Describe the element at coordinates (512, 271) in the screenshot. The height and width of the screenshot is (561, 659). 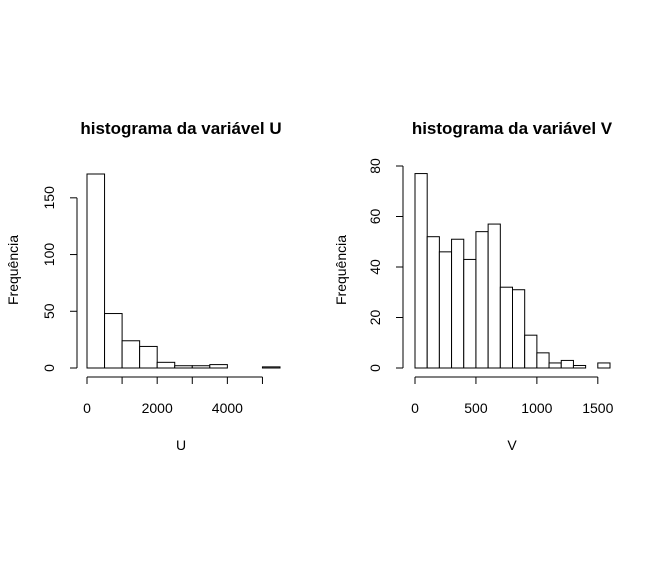
I see `bars-v` at that location.